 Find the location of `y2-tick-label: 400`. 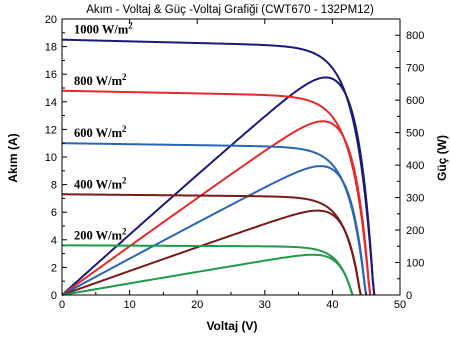

y2-tick-label: 400 is located at coordinates (415, 166).